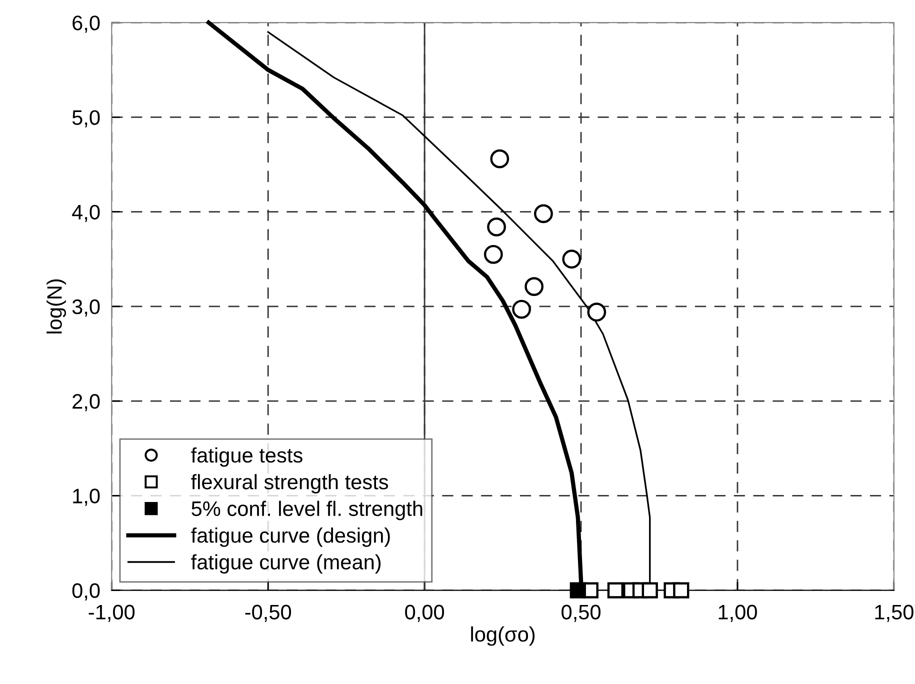  I want to click on y-tick-label: 4,0, so click(86, 213).